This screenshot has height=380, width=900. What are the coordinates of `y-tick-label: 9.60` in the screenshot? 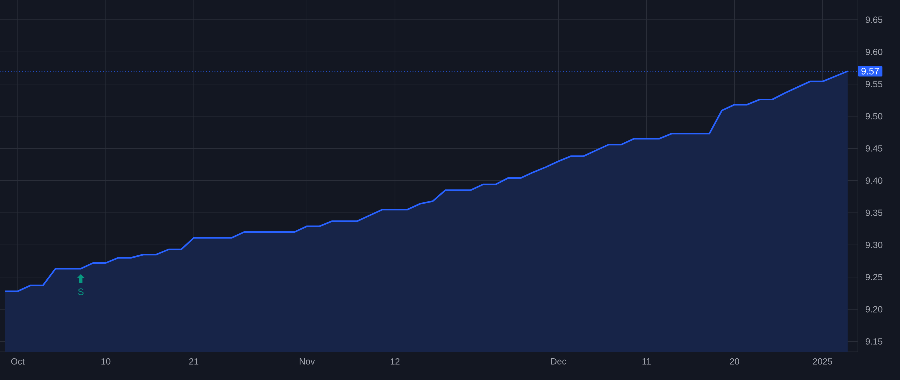 It's located at (874, 52).